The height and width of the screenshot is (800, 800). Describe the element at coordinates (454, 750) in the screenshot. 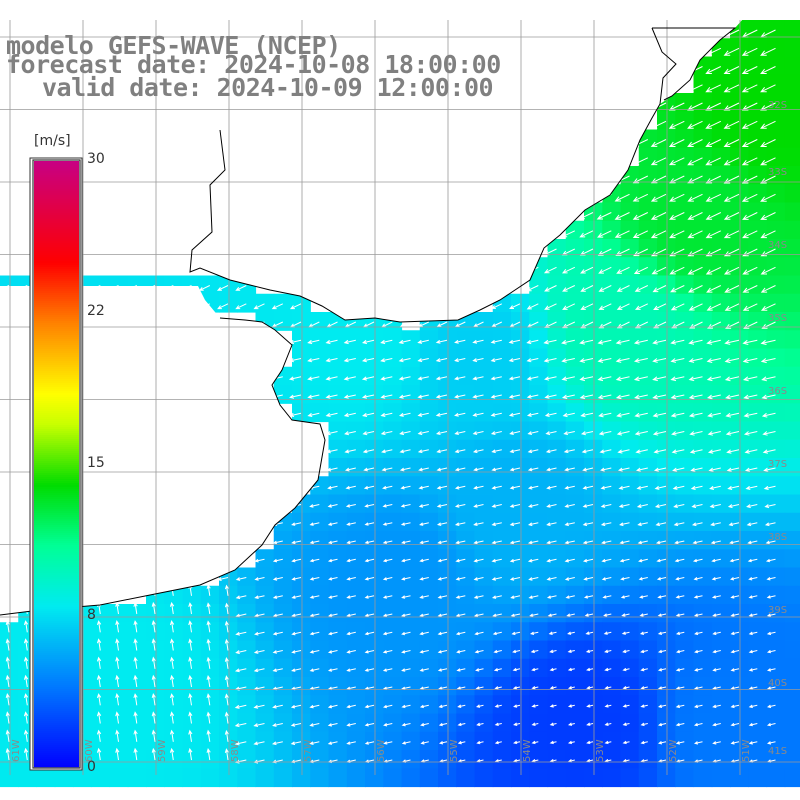

I see `lon-label-55w: 55W` at that location.